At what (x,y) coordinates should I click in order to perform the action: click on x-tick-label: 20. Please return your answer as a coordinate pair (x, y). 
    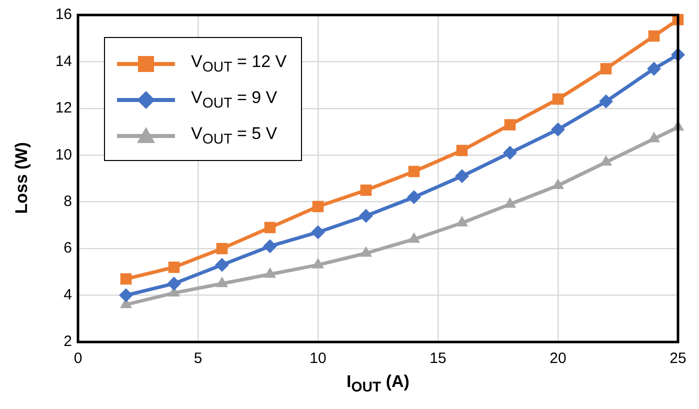
    Looking at the image, I should click on (558, 359).